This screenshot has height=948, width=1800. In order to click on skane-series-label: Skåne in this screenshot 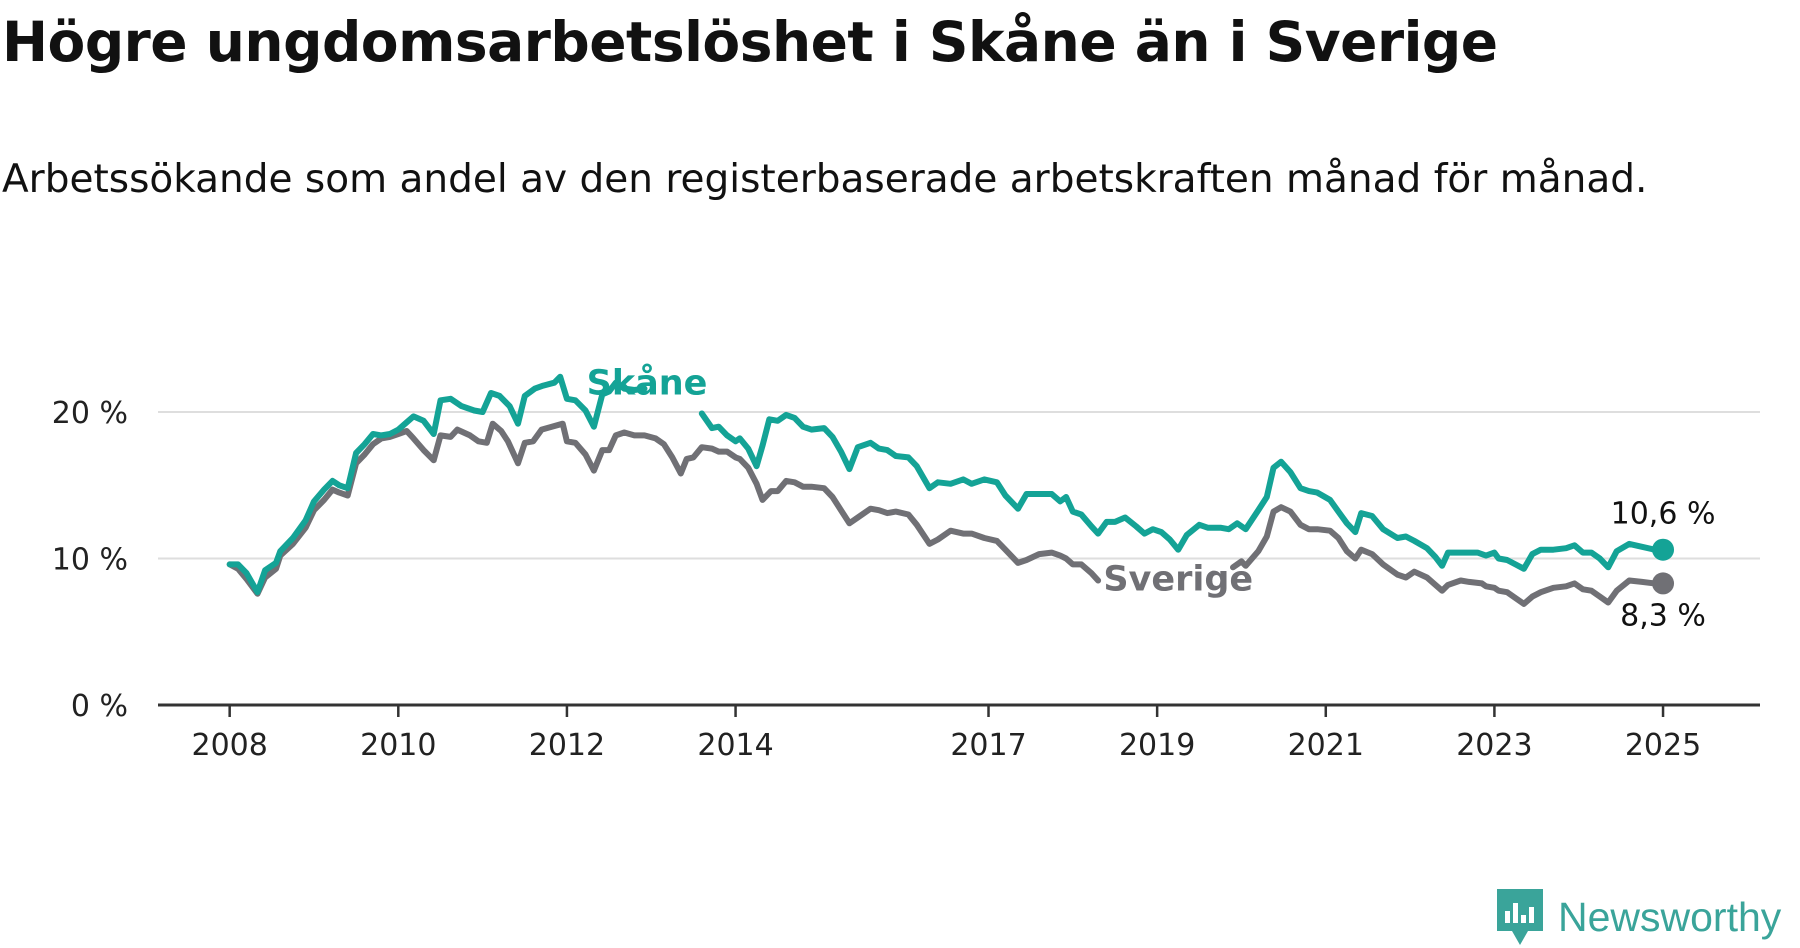, I will do `click(647, 382)`.